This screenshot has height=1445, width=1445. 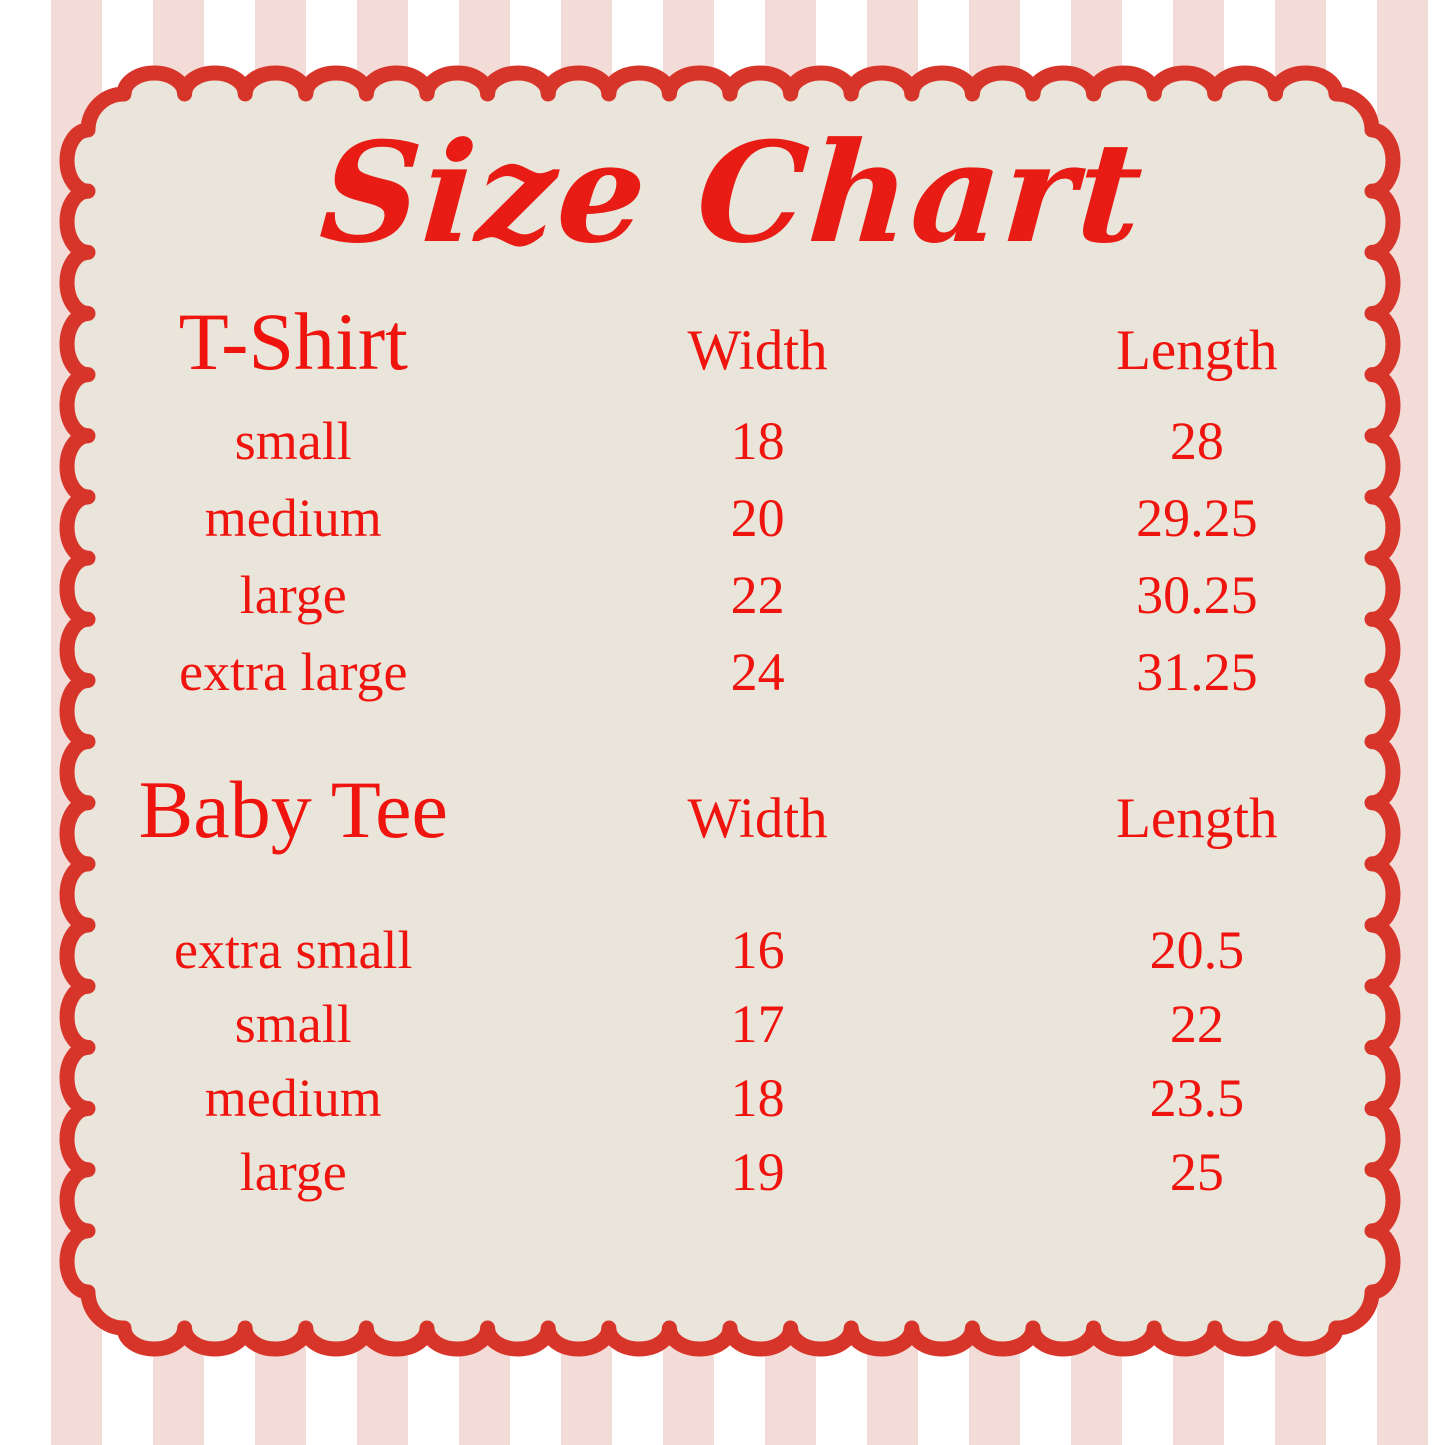 What do you see at coordinates (757, 949) in the screenshot?
I see `width-value: 16` at bounding box center [757, 949].